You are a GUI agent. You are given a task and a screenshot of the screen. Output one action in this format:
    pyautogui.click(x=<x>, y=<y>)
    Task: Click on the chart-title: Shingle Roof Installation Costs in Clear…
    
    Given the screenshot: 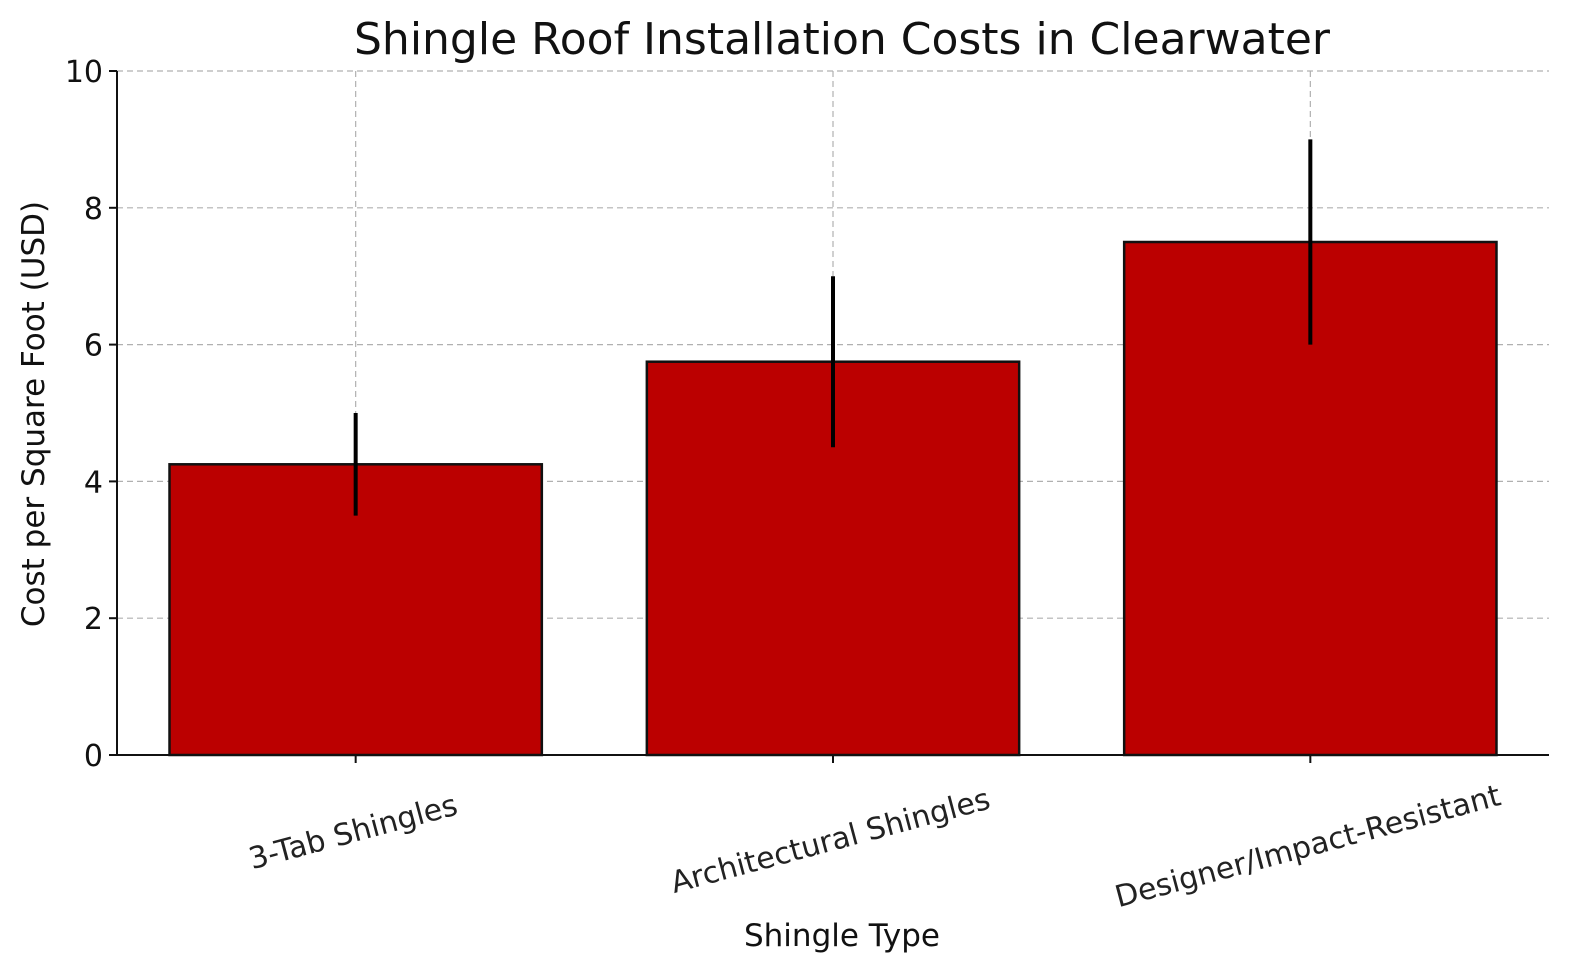 What is the action you would take?
    pyautogui.click(x=842, y=39)
    